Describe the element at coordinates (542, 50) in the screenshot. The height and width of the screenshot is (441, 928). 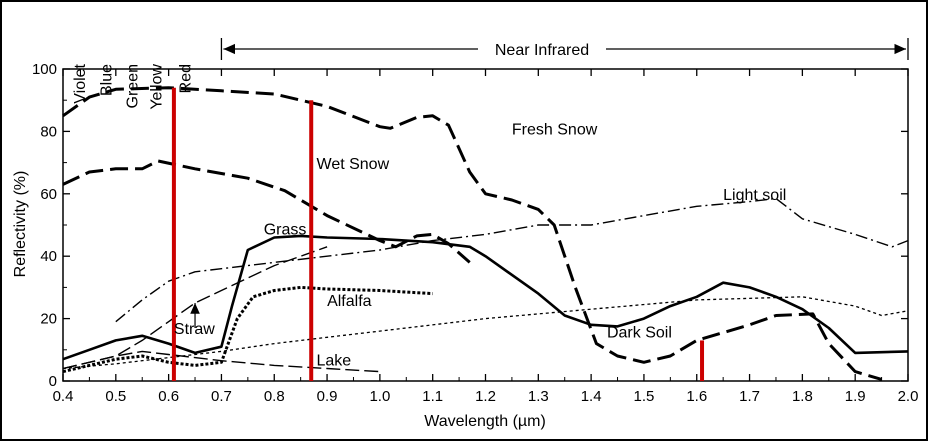
I see `near-infrared-label: Near Infrared` at that location.